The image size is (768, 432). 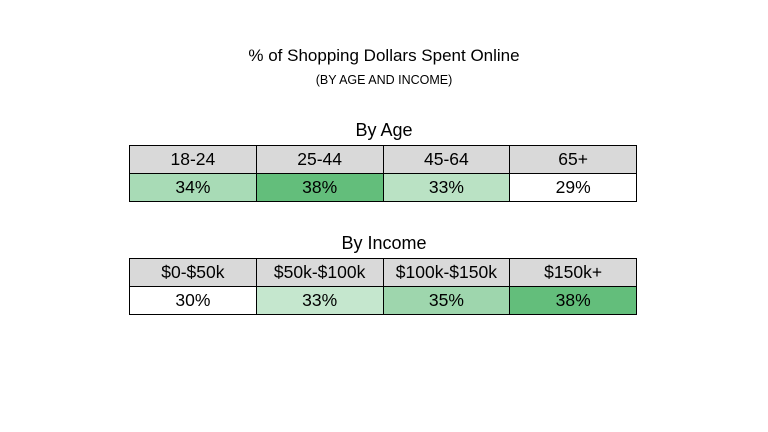 I want to click on age-table-label: By Age, so click(x=384, y=130).